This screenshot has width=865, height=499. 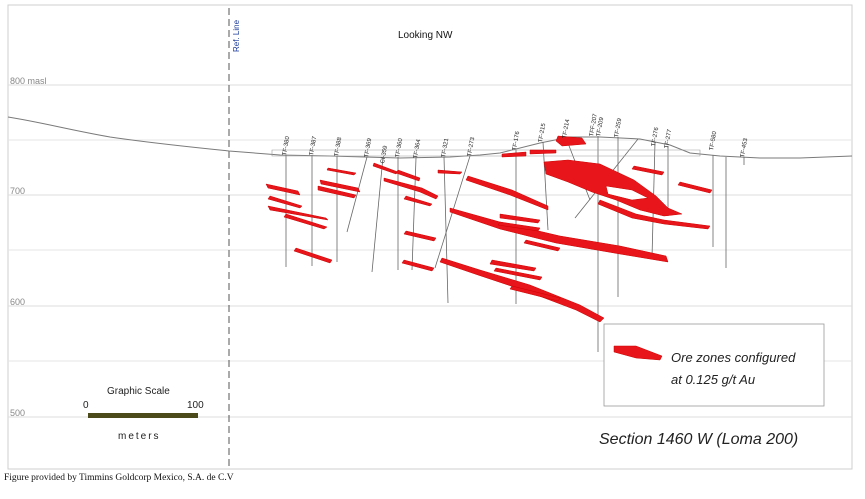 What do you see at coordinates (143, 415) in the screenshot?
I see `scale-bar` at bounding box center [143, 415].